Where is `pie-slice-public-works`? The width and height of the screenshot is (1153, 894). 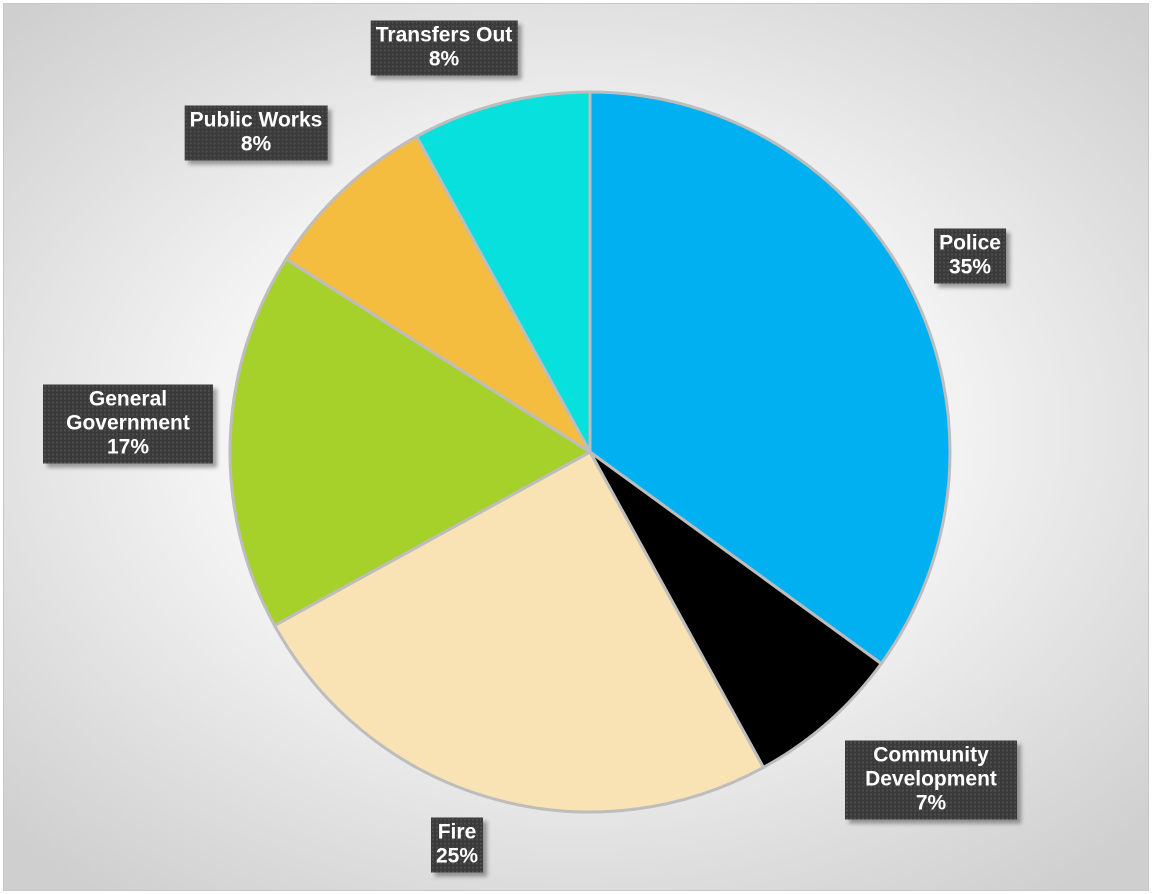 pie-slice-public-works is located at coordinates (438, 294).